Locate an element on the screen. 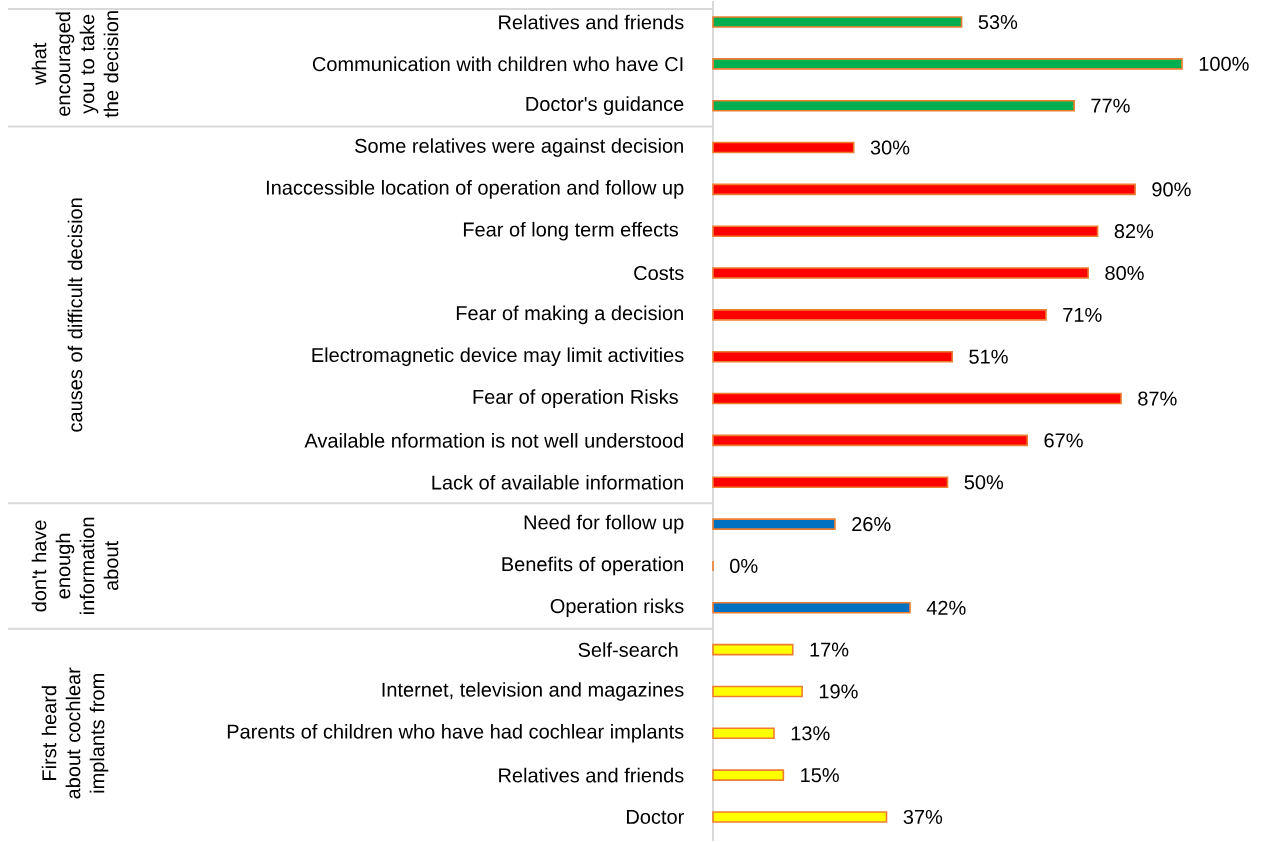 This screenshot has height=842, width=1263. y-tick-label: Parents of children who have had cochlear implants is located at coordinates (455, 733).